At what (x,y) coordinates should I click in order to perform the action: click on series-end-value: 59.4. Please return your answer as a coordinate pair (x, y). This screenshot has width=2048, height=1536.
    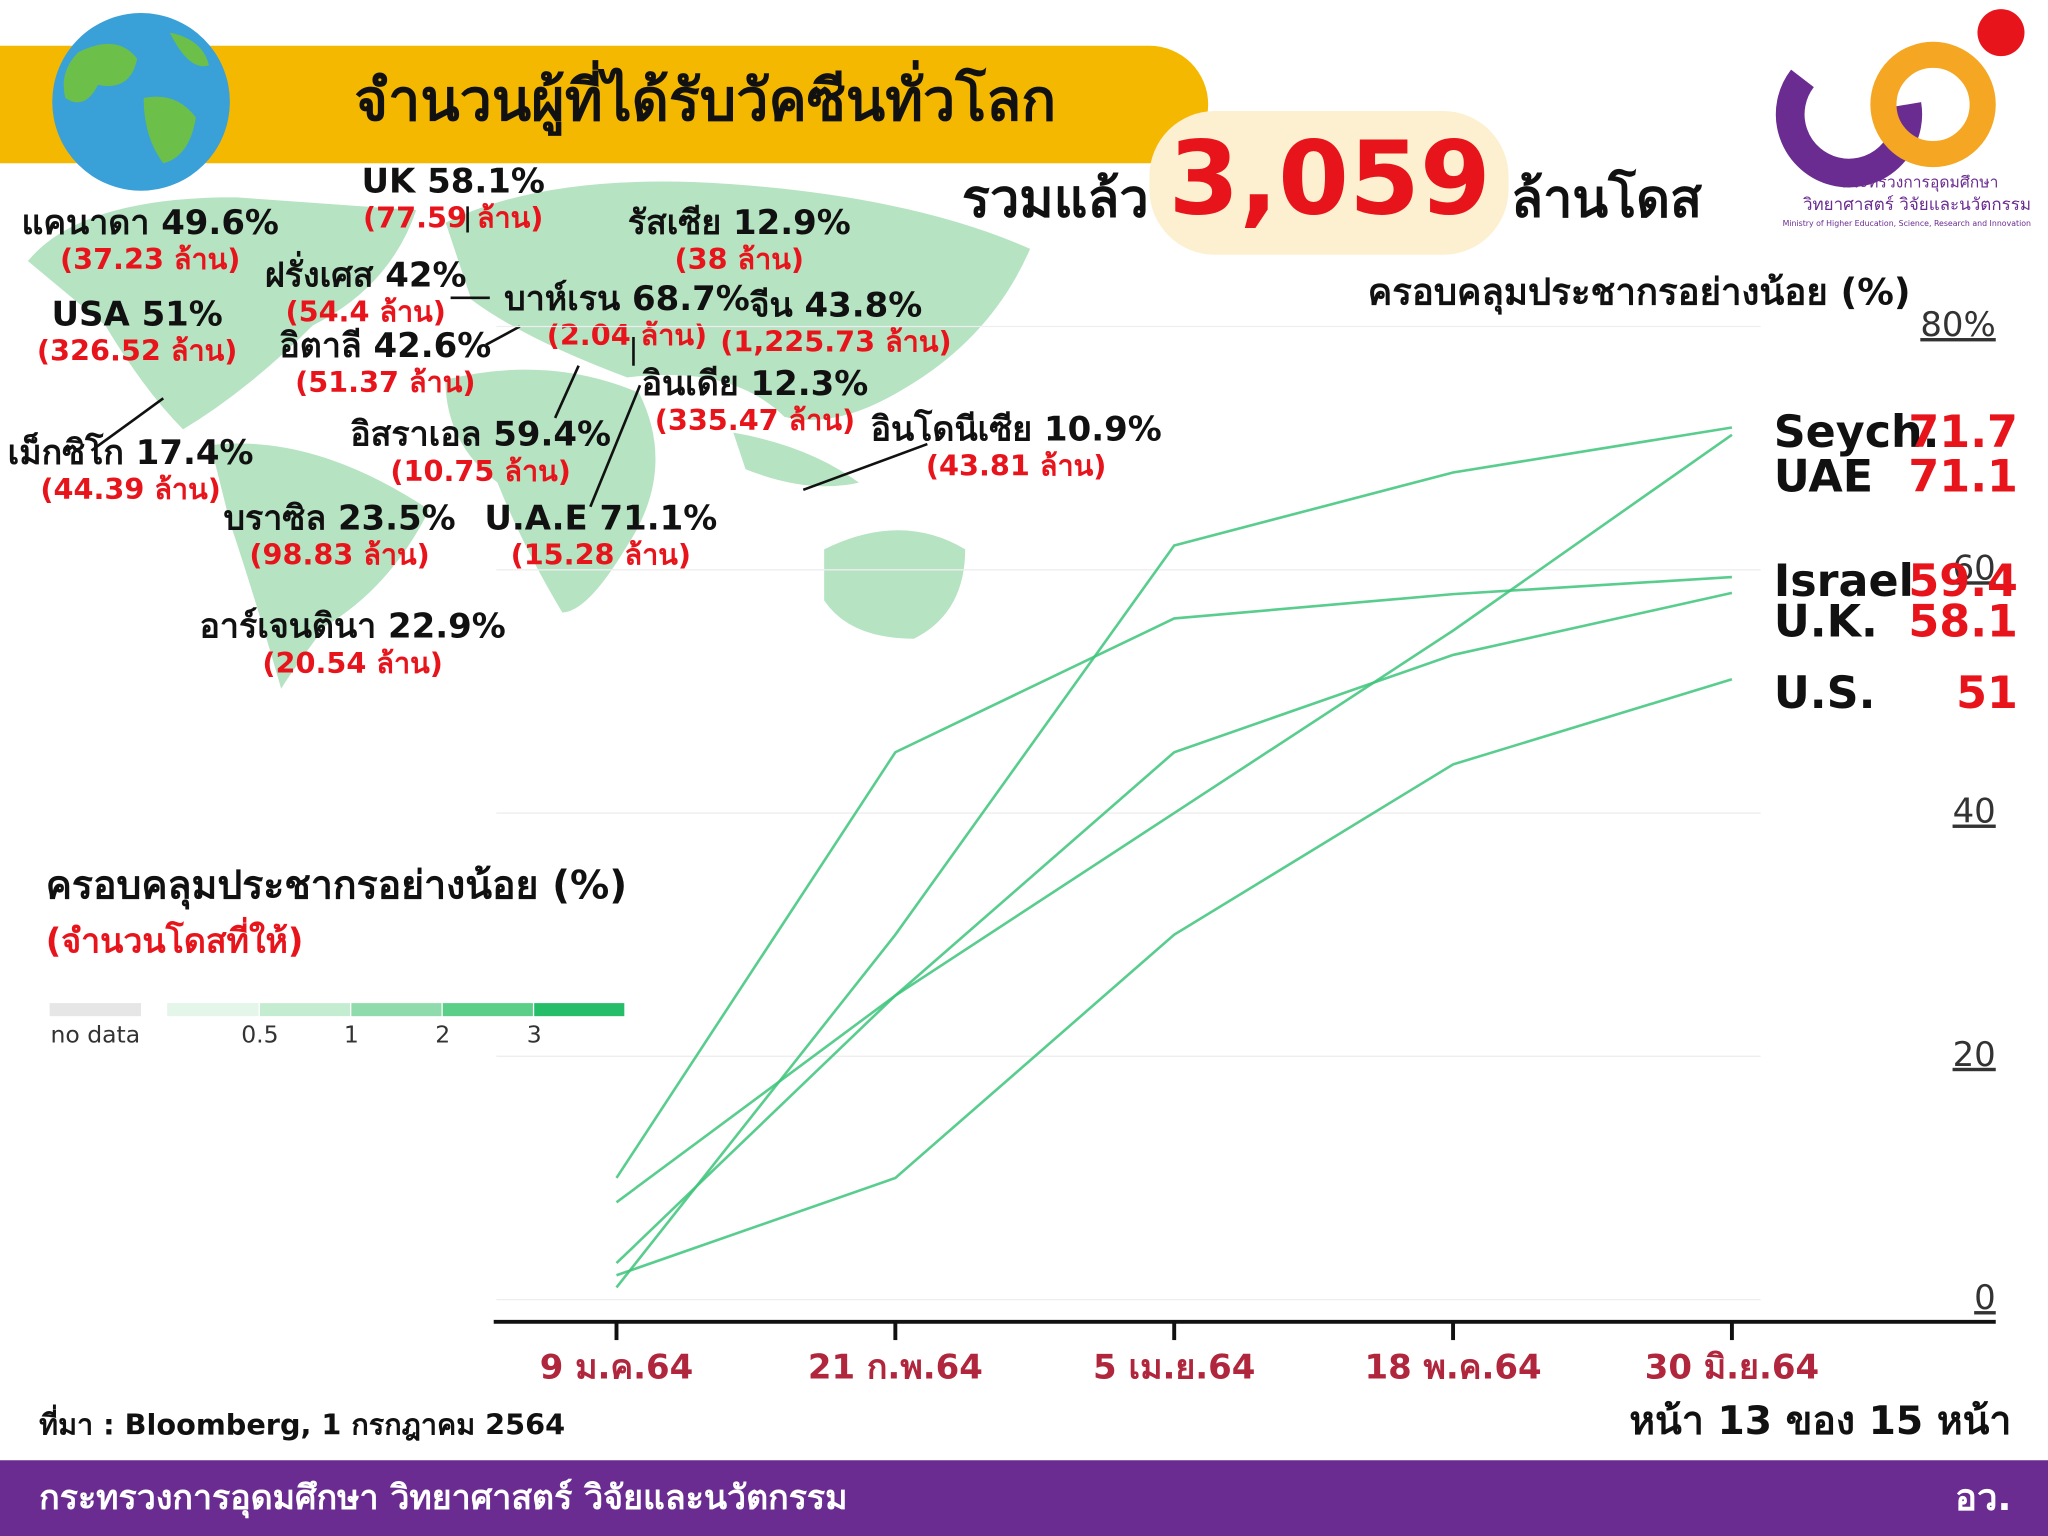
    Looking at the image, I should click on (1963, 581).